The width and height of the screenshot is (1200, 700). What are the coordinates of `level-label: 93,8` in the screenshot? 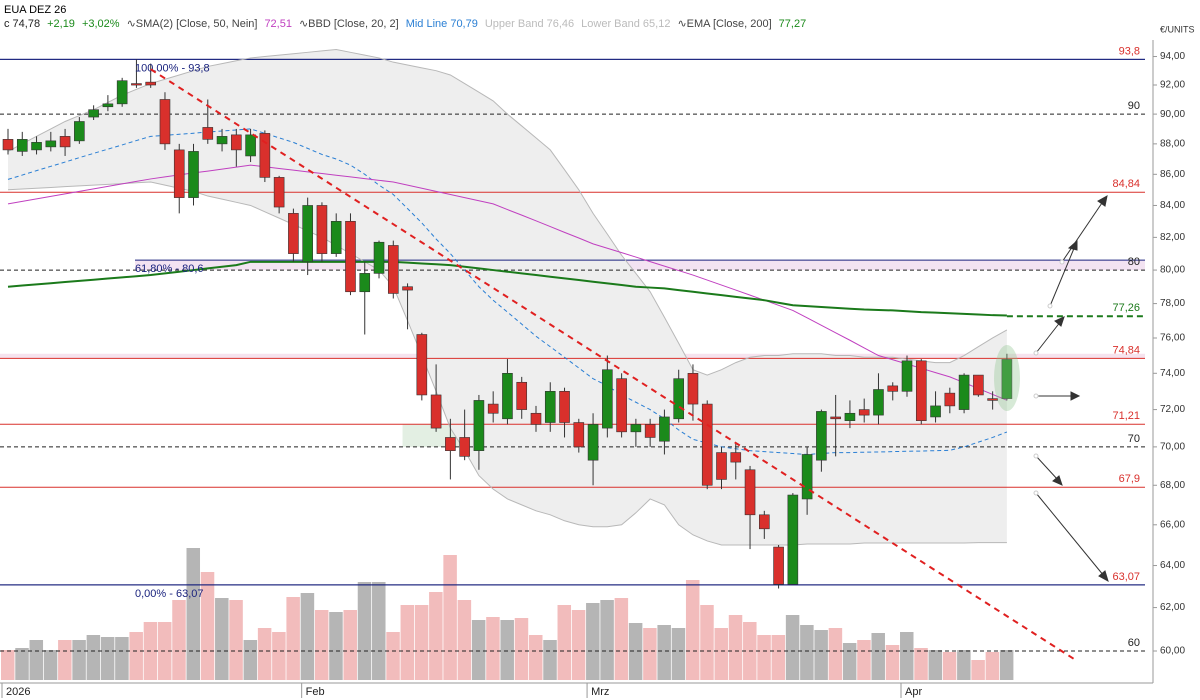 It's located at (1129, 51).